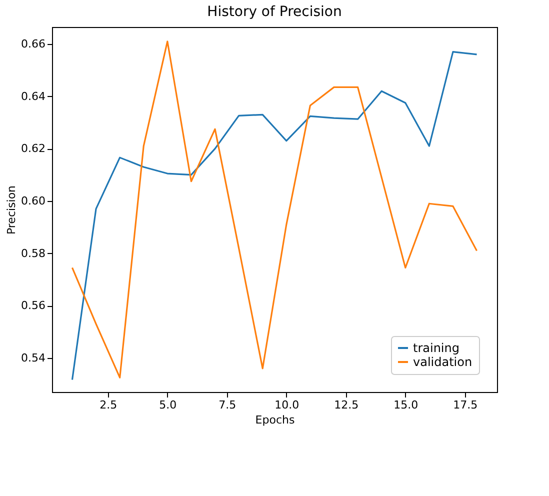 This screenshot has height=496, width=549. What do you see at coordinates (168, 405) in the screenshot?
I see `x-tick-label: 5.0` at bounding box center [168, 405].